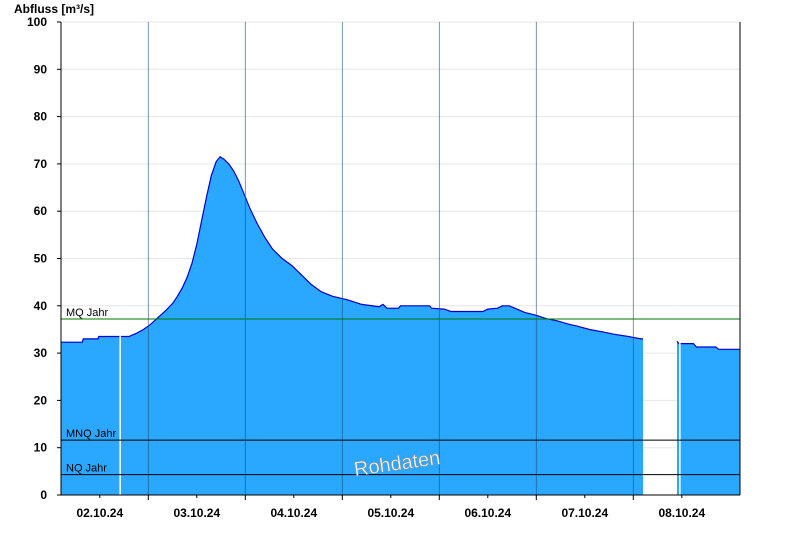 This screenshot has width=800, height=550. What do you see at coordinates (91, 434) in the screenshot?
I see `ref-label: MNQ Jahr` at bounding box center [91, 434].